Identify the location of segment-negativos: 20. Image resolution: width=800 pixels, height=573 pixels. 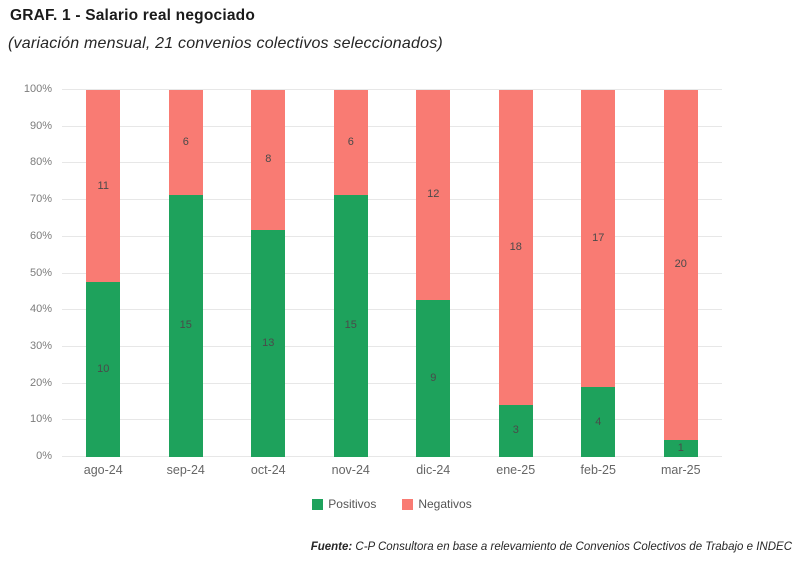
(680, 265).